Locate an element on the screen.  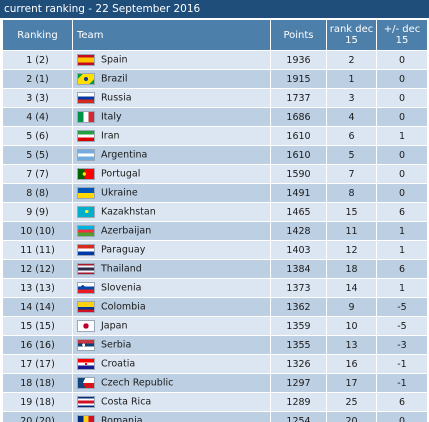
azerbaijan-flag-icon is located at coordinates (86, 231).